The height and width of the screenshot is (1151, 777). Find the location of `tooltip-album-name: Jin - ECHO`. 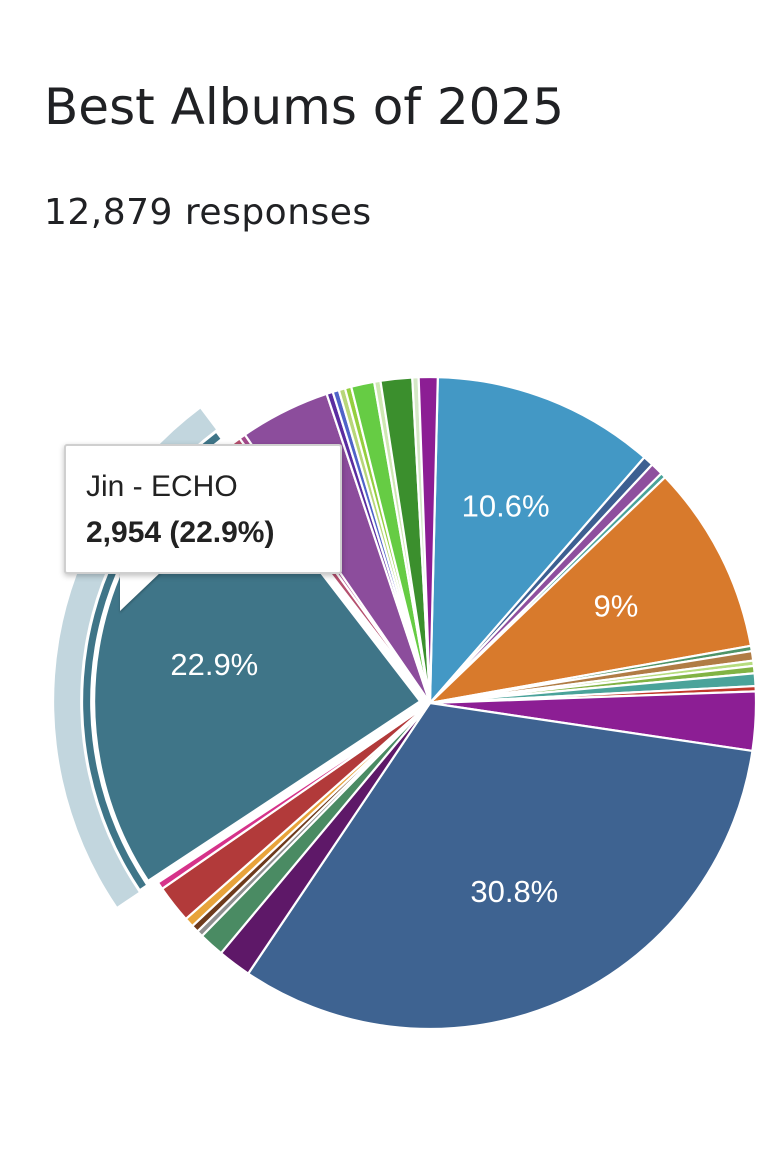

tooltip-album-name: Jin - ECHO is located at coordinates (162, 486).